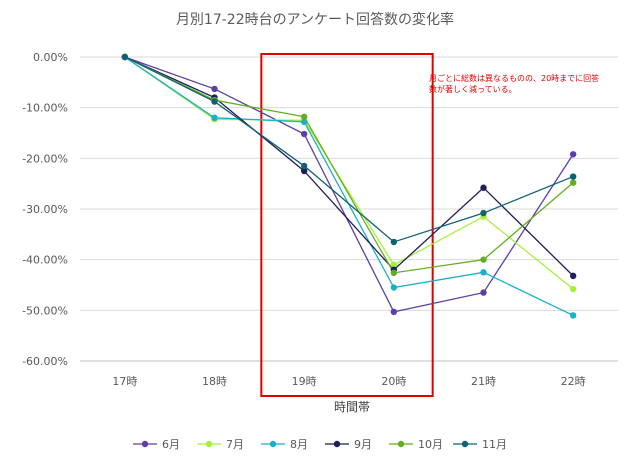 This screenshot has height=464, width=631. What do you see at coordinates (50, 57) in the screenshot?
I see `y-tick-label: 0.00%` at bounding box center [50, 57].